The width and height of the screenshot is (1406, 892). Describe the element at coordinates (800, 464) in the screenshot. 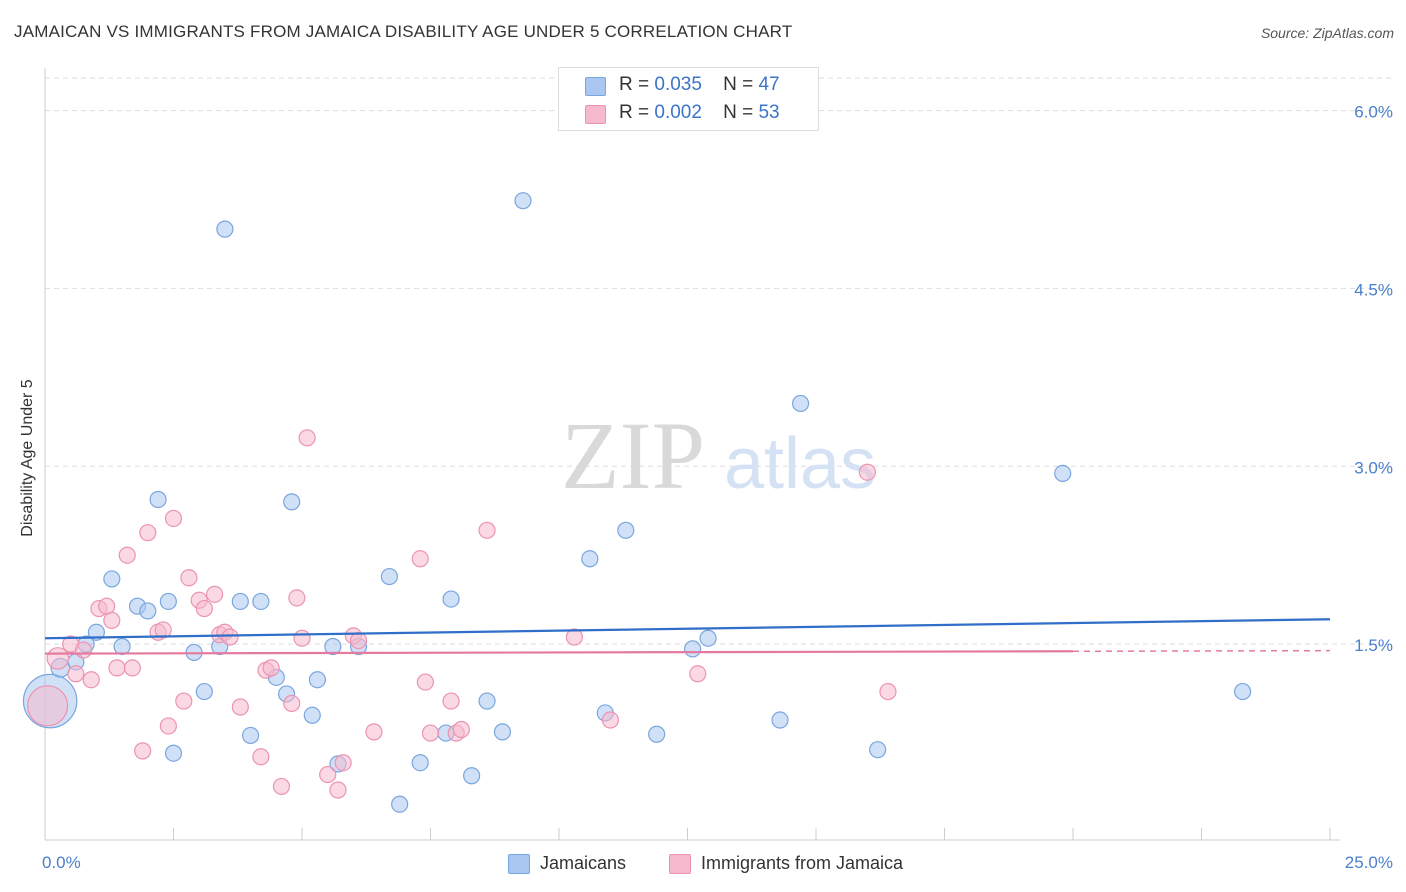

I see `watermark-atlas: atlas` at that location.